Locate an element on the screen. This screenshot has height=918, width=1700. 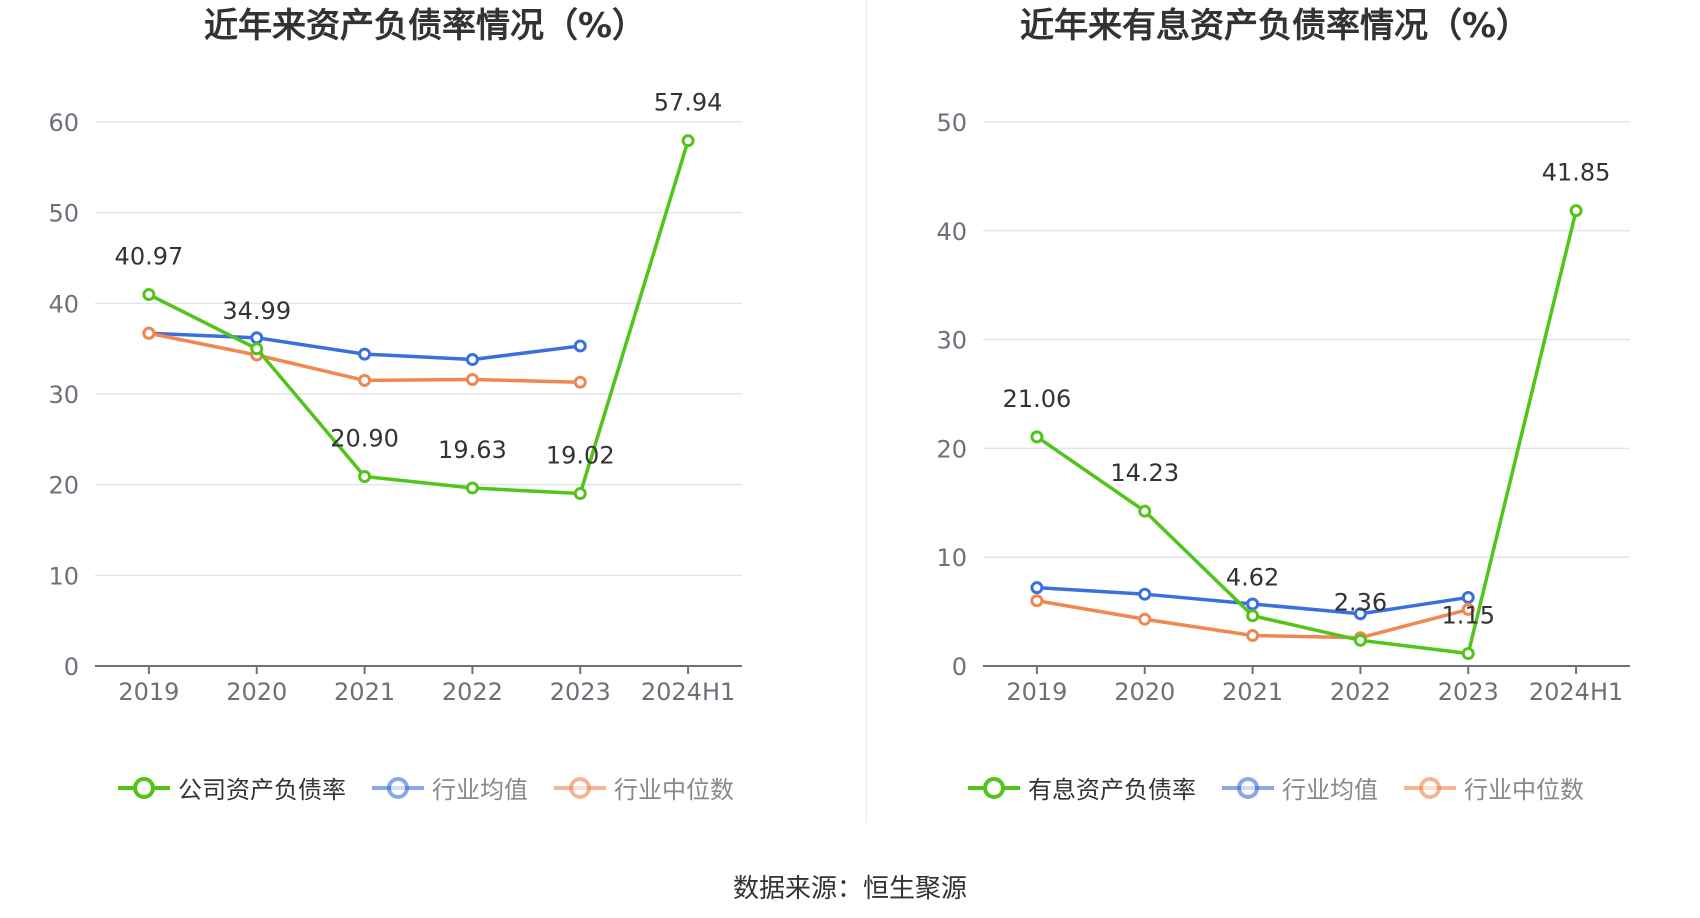
panel-divider is located at coordinates (866, 411).